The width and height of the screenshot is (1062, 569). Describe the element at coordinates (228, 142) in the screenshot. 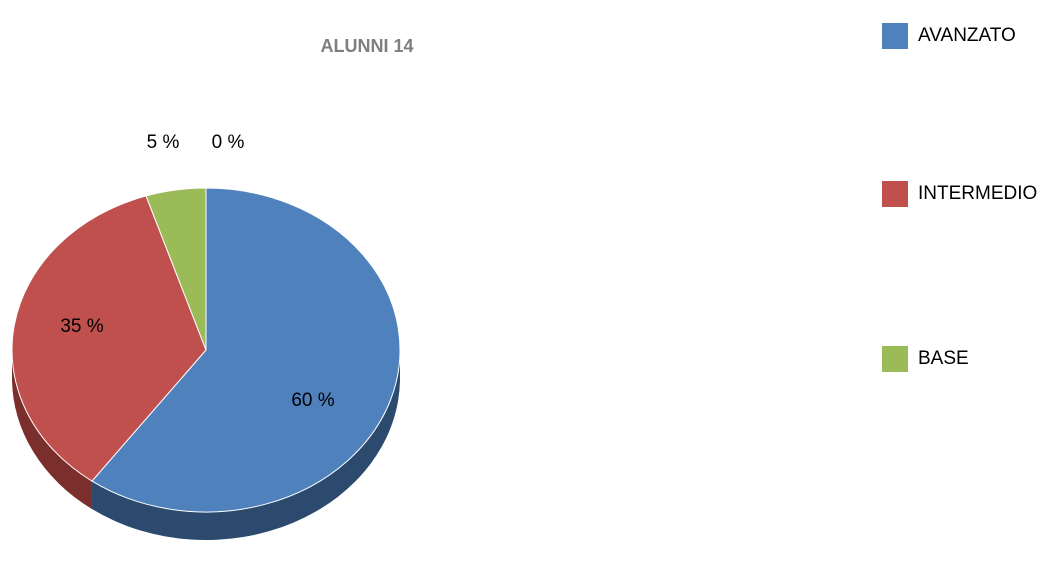

I see `data-label: 0 %` at that location.